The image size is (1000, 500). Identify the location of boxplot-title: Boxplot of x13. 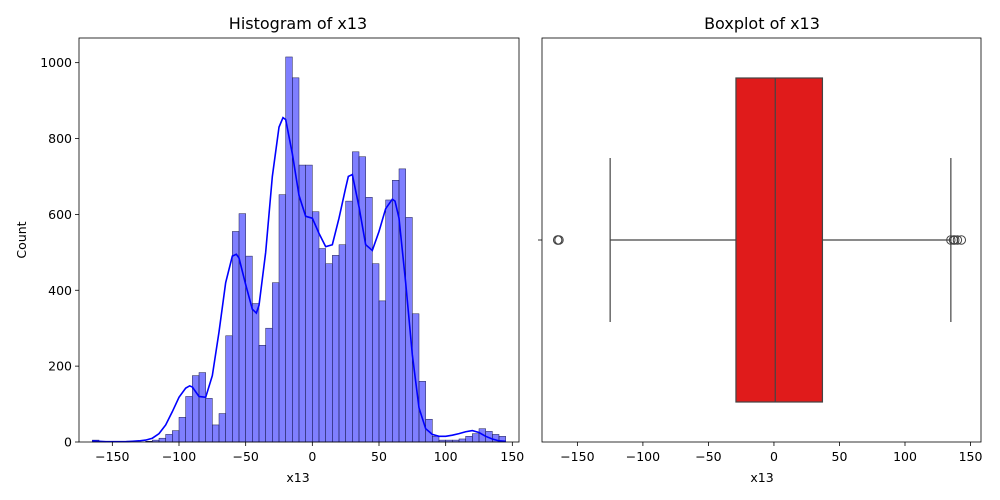
(762, 23).